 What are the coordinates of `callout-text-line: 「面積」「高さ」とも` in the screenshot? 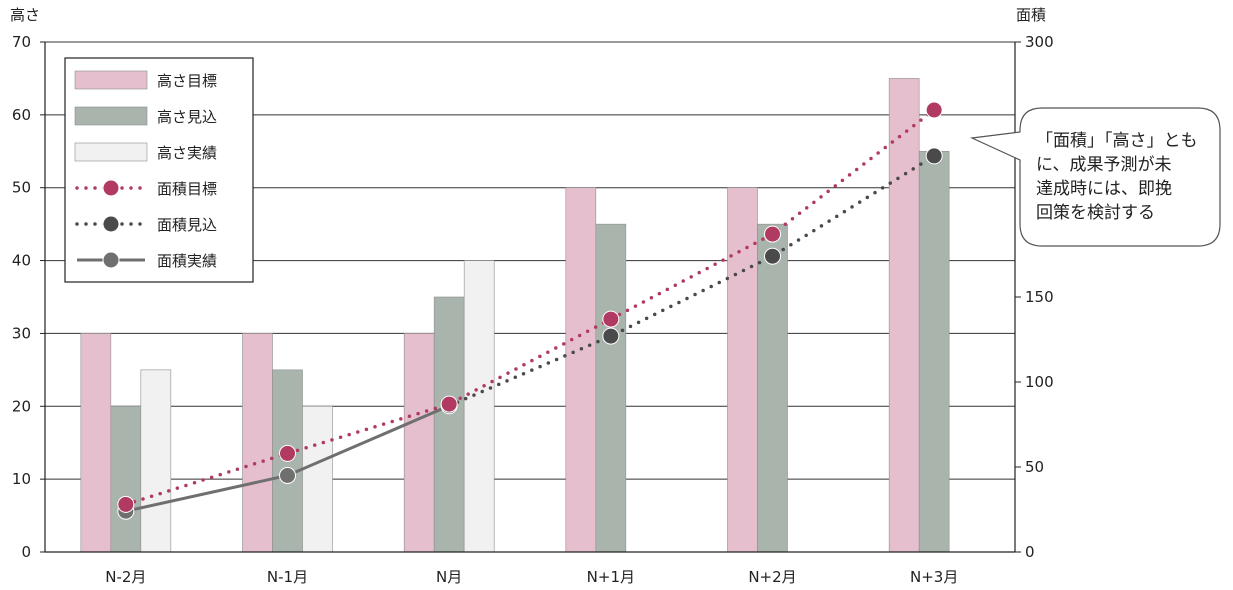 It's located at (1117, 141).